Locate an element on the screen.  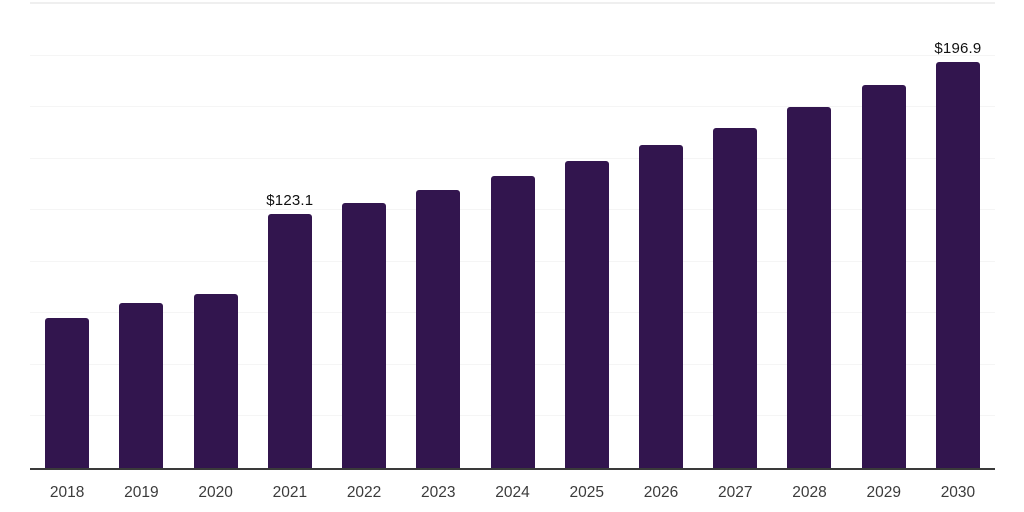
bar-column-2024 is located at coordinates (512, 236).